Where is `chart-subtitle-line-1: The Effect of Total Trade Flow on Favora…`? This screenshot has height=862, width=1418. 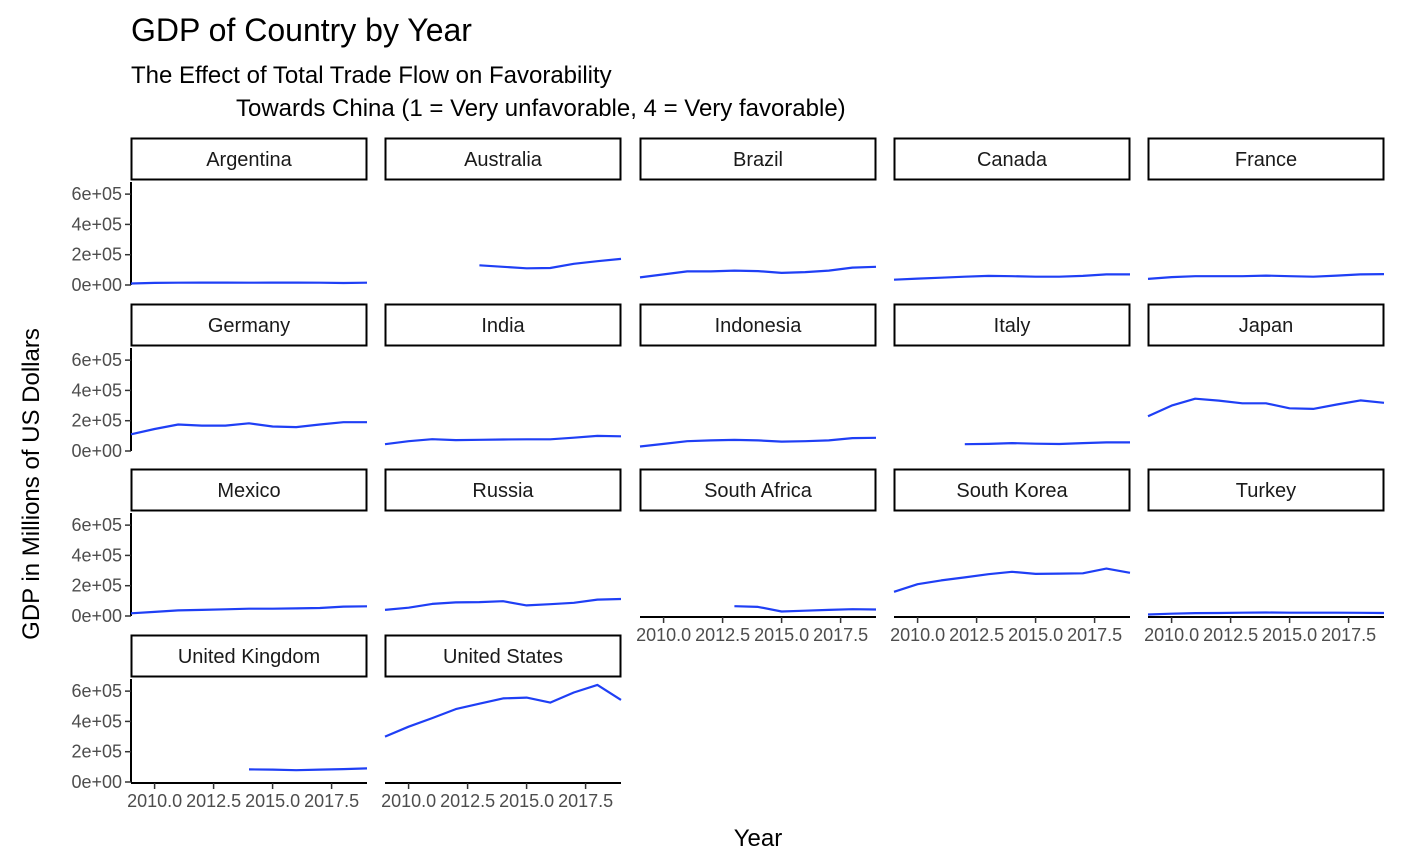 chart-subtitle-line-1: The Effect of Total Trade Flow on Favora… is located at coordinates (371, 75).